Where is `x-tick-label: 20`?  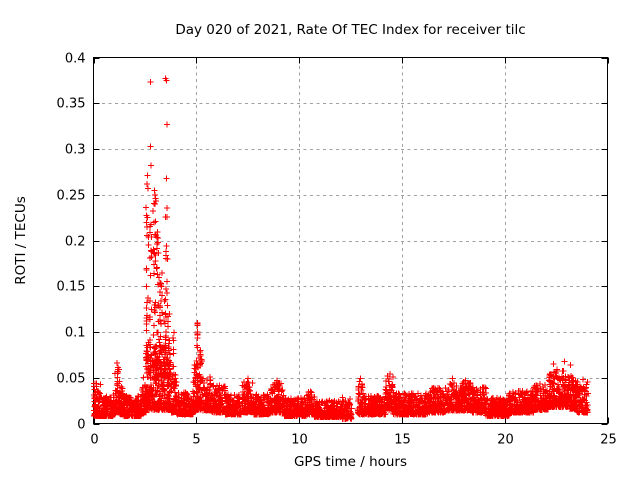
x-tick-label: 20 is located at coordinates (505, 440).